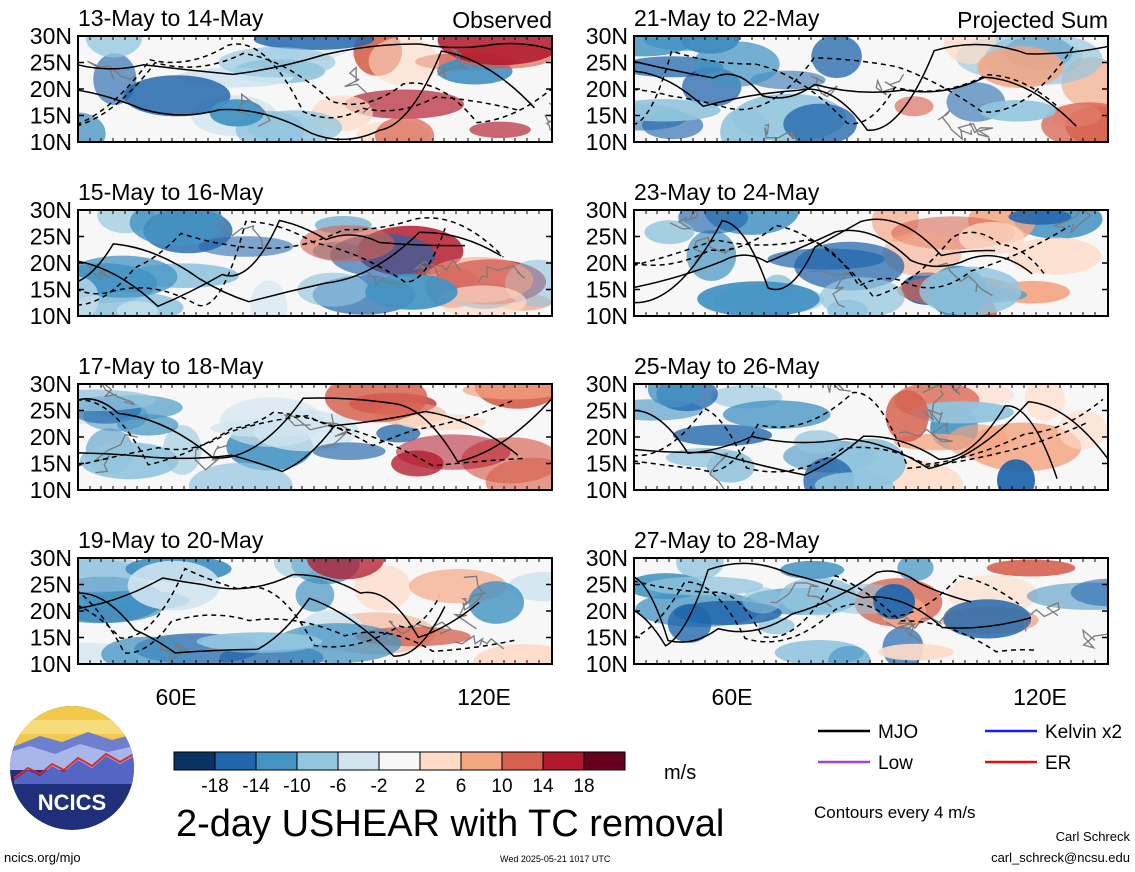 The width and height of the screenshot is (1135, 872). What do you see at coordinates (543, 786) in the screenshot?
I see `colorbar-tick-label: 14` at bounding box center [543, 786].